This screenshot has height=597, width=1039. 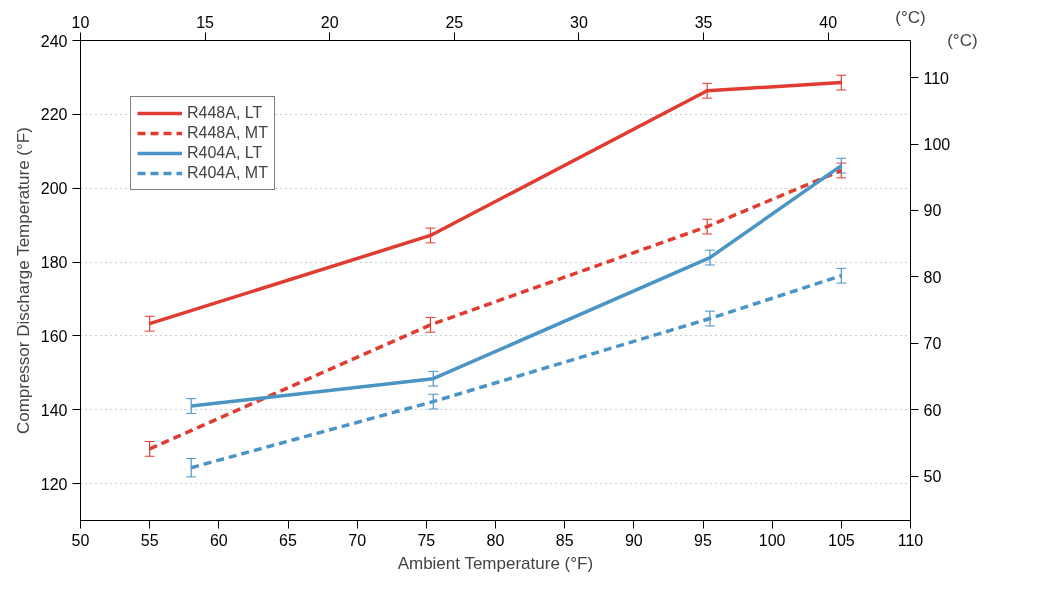 I want to click on x-tick-label: 75, so click(x=426, y=540).